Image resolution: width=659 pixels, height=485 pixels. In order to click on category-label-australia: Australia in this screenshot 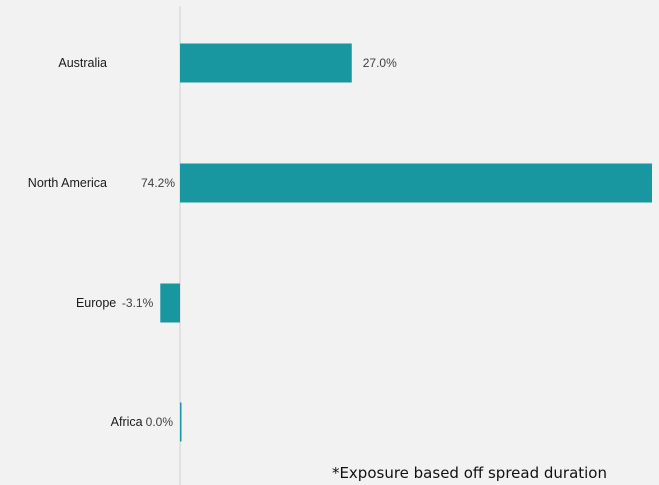, I will do `click(82, 63)`.